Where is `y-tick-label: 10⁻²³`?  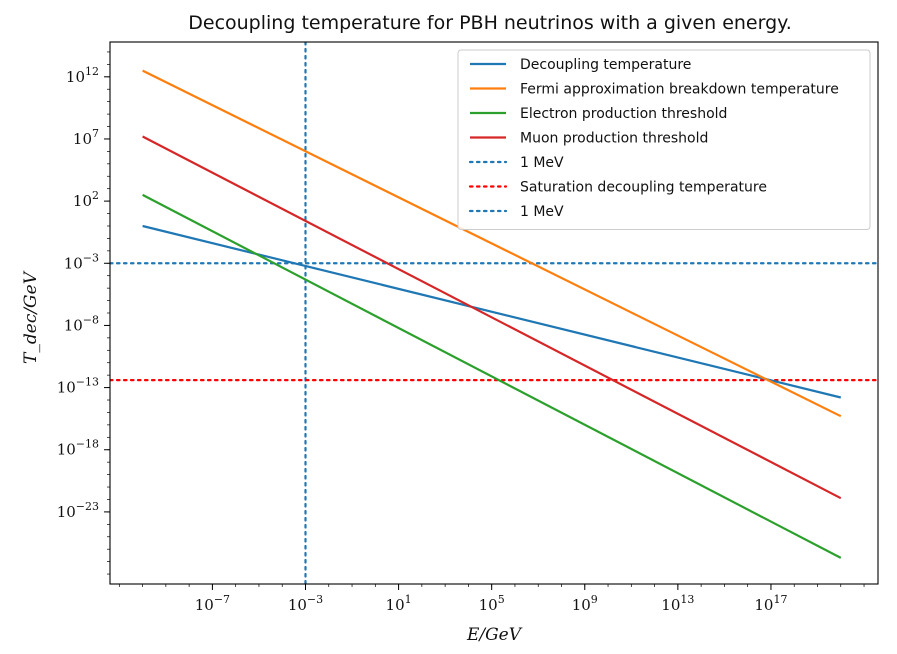 y-tick-label: 10⁻²³ is located at coordinates (78, 510).